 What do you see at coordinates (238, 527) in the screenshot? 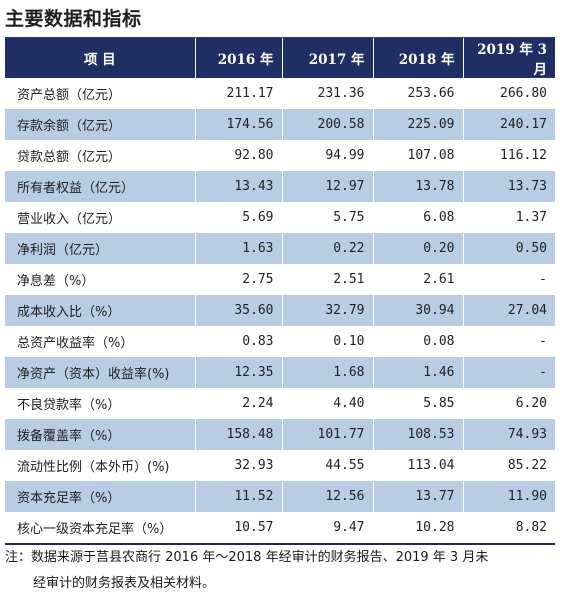
I see `row-value: 10.57` at bounding box center [238, 527].